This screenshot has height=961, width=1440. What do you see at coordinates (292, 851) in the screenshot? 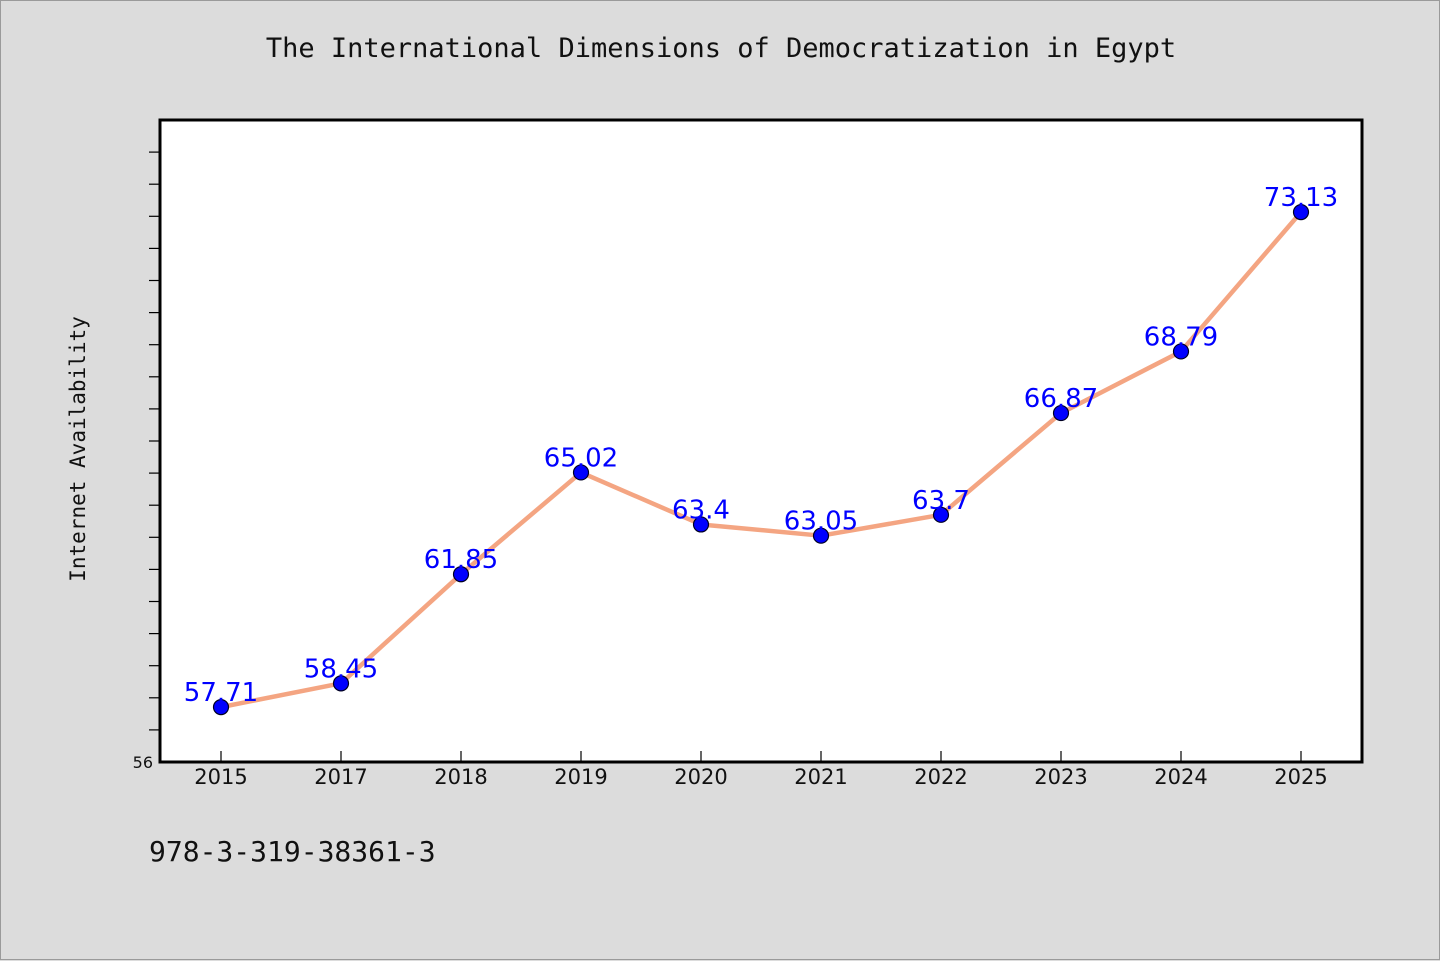
I see `isbn-text: 978-3-319-38361-3` at bounding box center [292, 851].